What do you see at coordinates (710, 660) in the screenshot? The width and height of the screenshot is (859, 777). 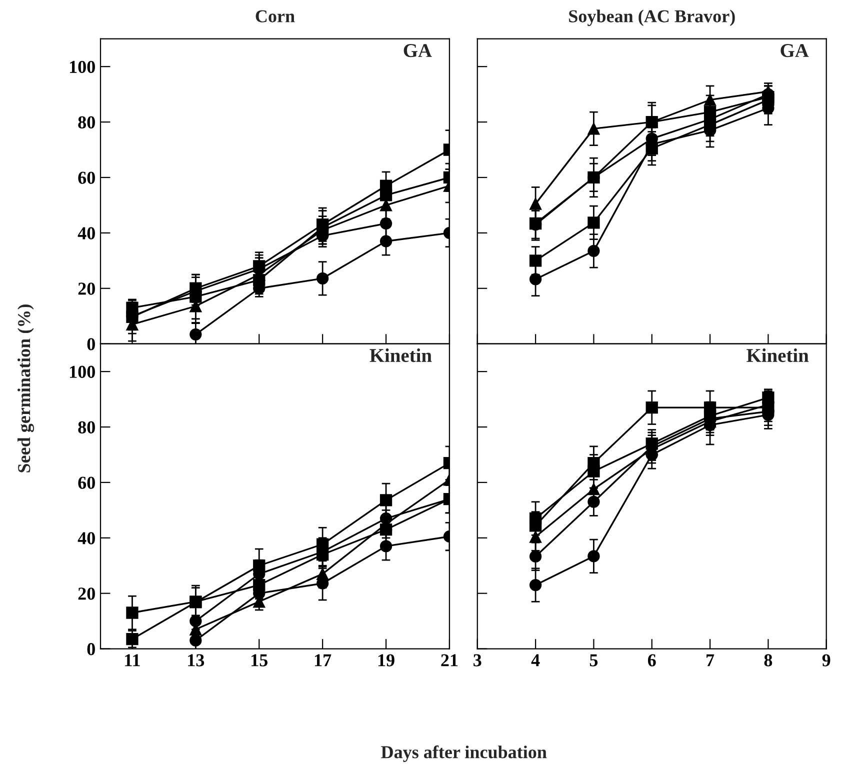 I see `x-tick-label: 7` at bounding box center [710, 660].